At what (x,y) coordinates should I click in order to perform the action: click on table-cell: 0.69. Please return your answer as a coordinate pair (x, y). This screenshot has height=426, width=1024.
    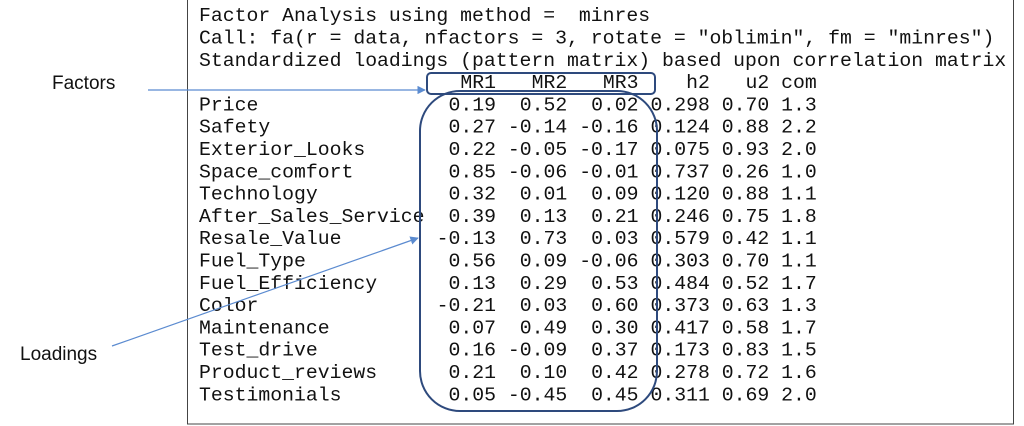
    Looking at the image, I should click on (745, 395).